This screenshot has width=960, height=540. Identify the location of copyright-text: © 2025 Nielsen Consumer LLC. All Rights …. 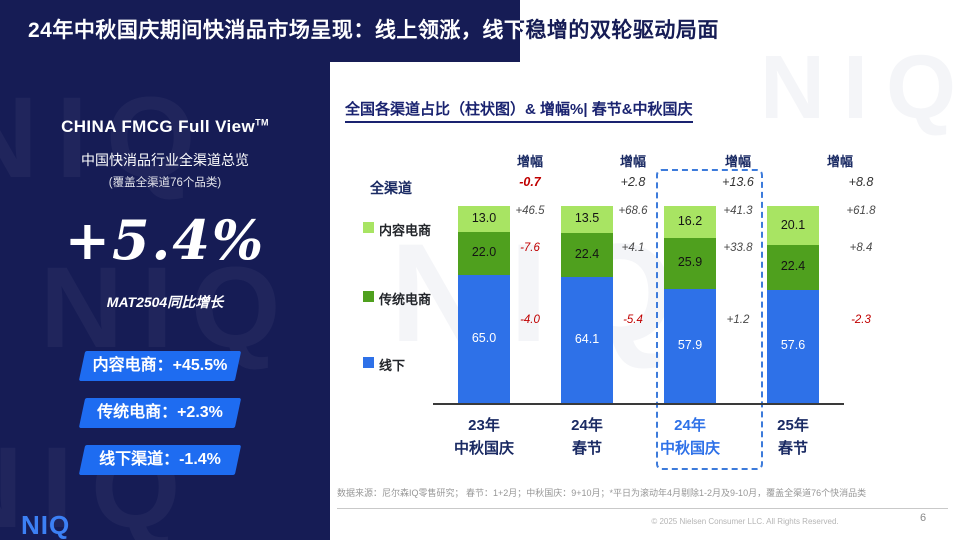
(745, 521).